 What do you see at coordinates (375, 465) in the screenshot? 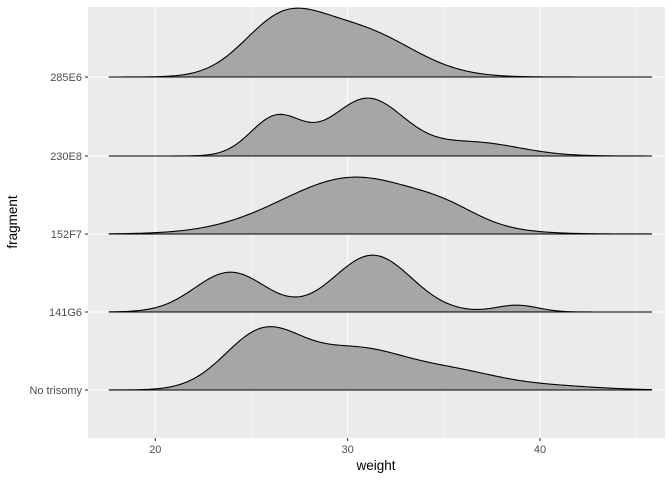
I see `x-axis-title: weight` at bounding box center [375, 465].